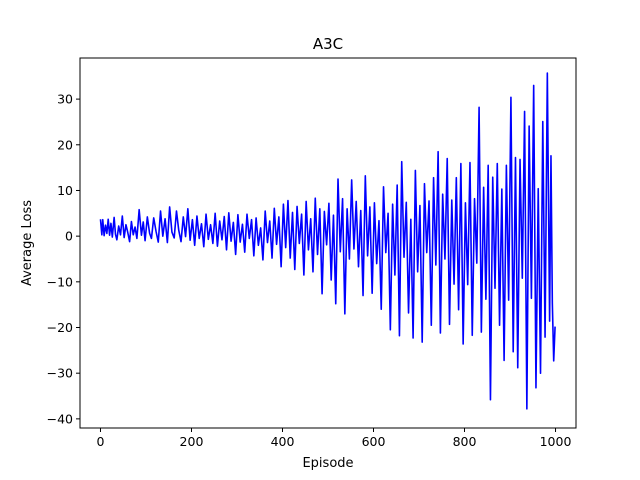 The width and height of the screenshot is (640, 480). What do you see at coordinates (327, 463) in the screenshot?
I see `x-axis-label: Episode` at bounding box center [327, 463].